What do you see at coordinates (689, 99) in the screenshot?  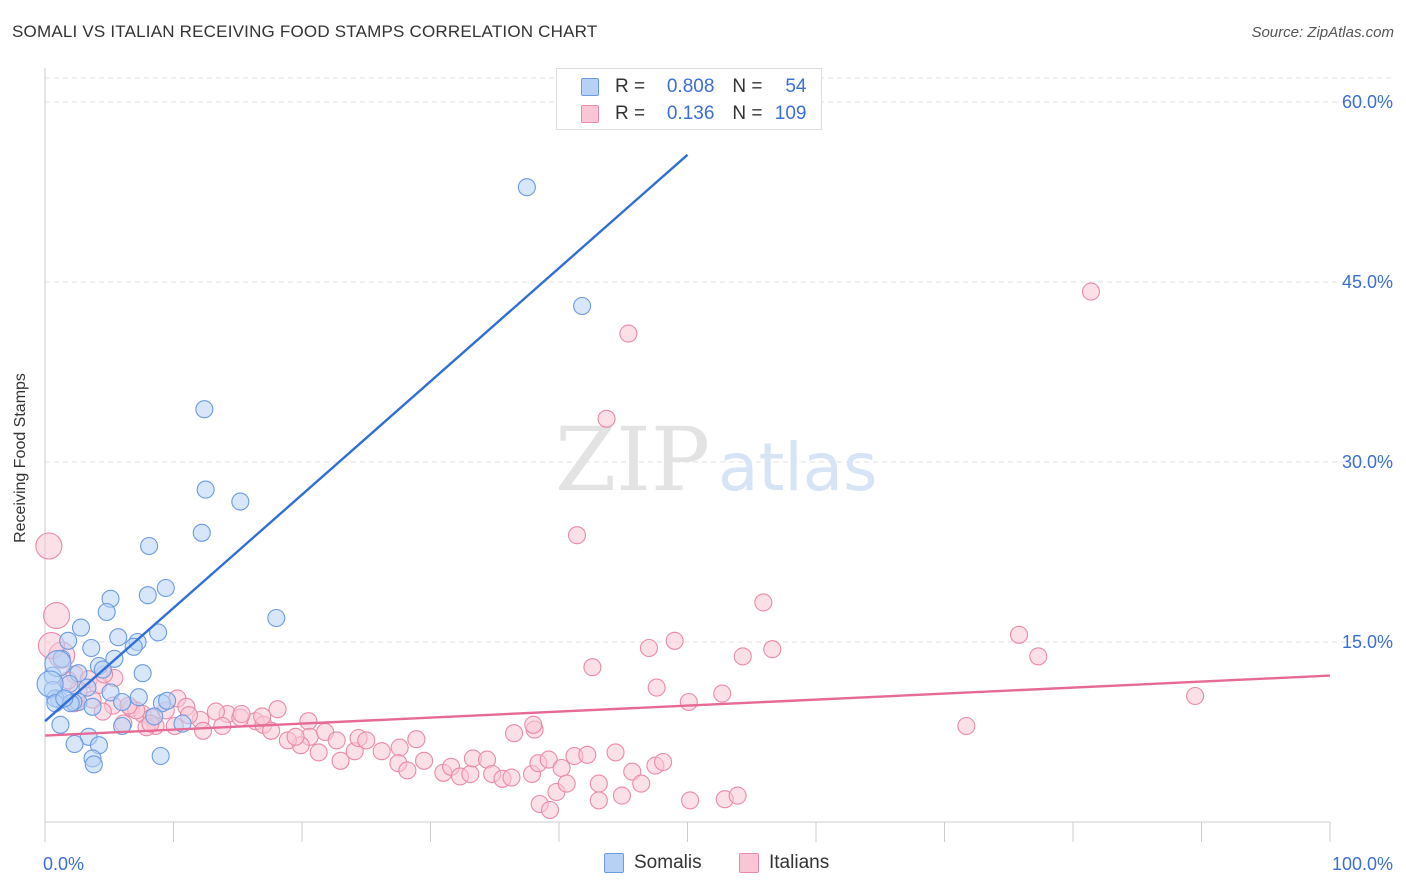 I see `correlation-legend: R = 0.808 N = 54 R = 0.136 N = 109` at bounding box center [689, 99].